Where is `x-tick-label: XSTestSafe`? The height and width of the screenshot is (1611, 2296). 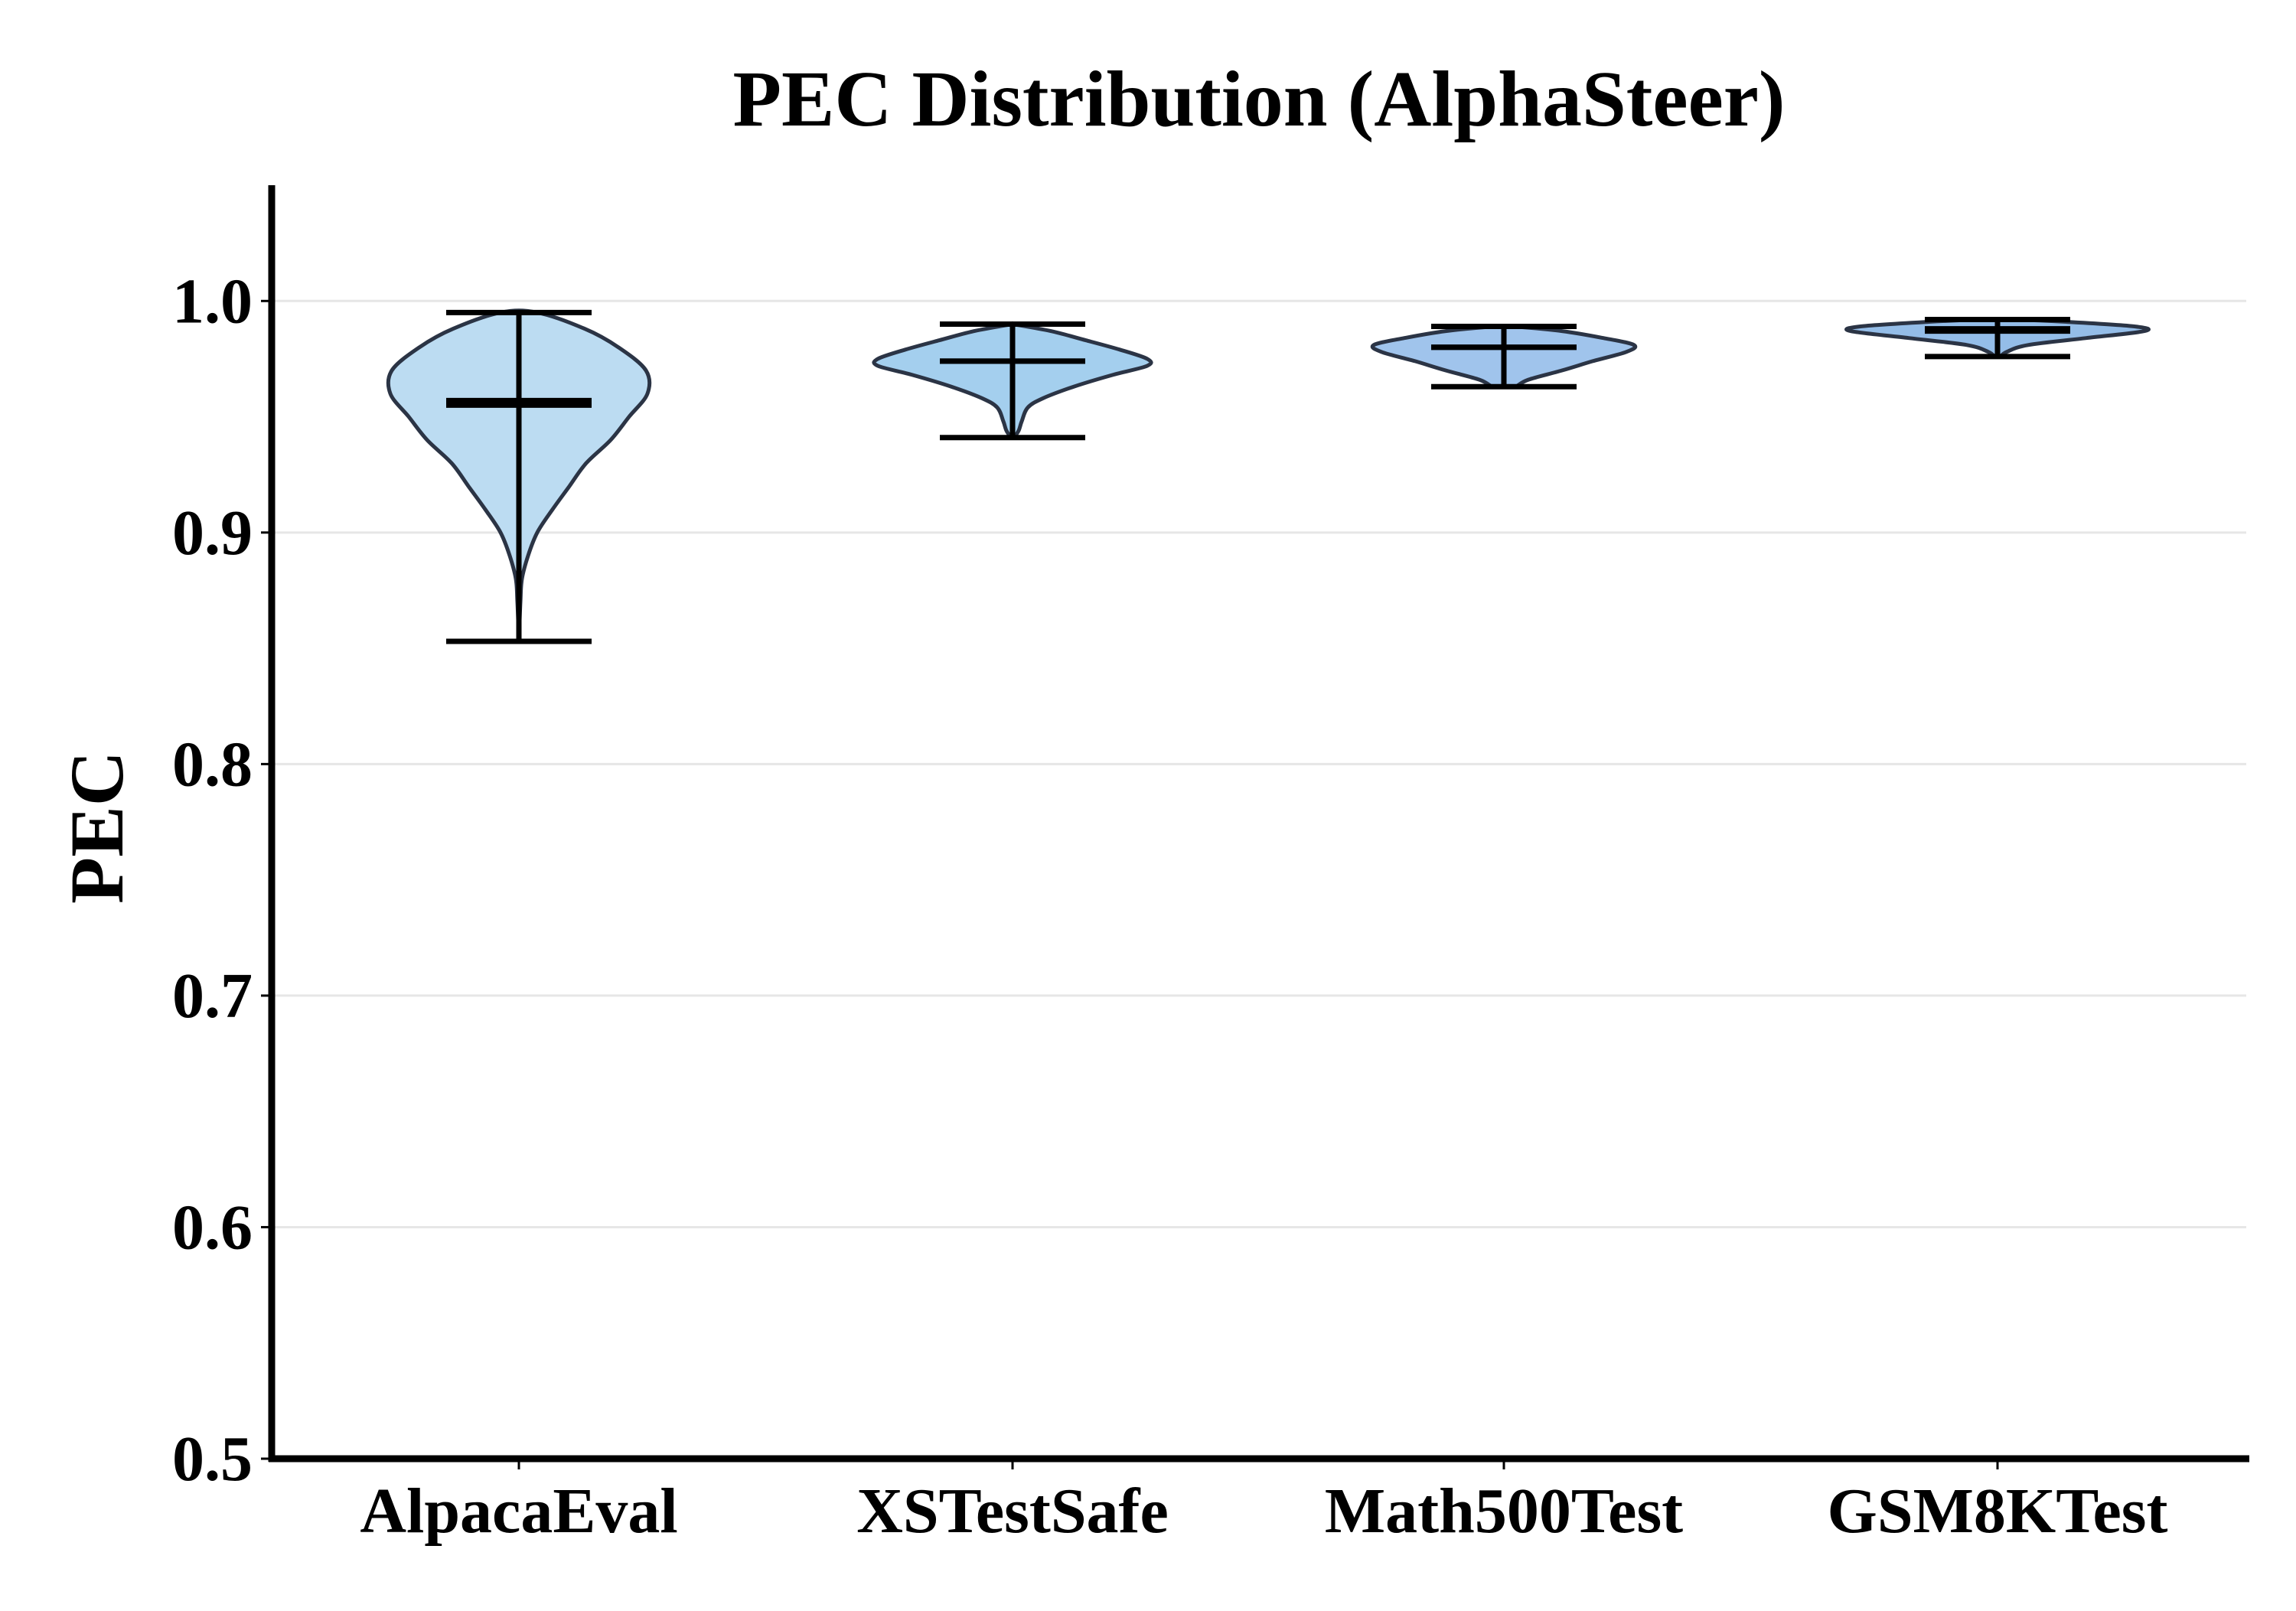
x-tick-label: XSTestSafe is located at coordinates (1012, 1511).